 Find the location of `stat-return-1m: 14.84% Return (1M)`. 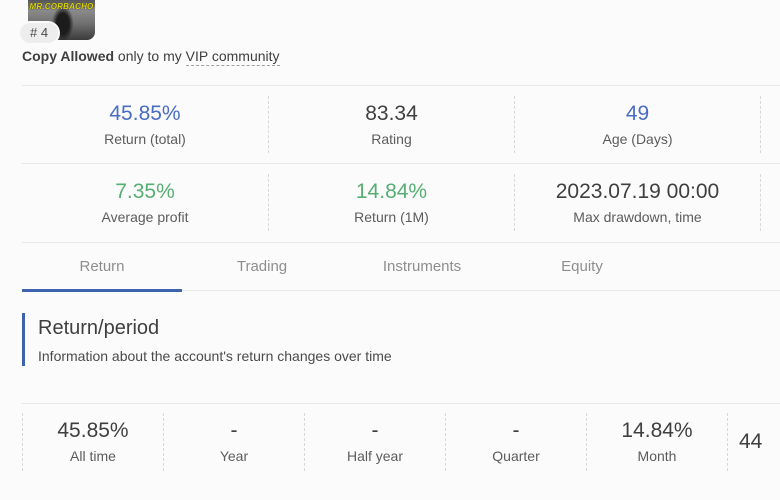

stat-return-1m: 14.84% Return (1M) is located at coordinates (391, 202).